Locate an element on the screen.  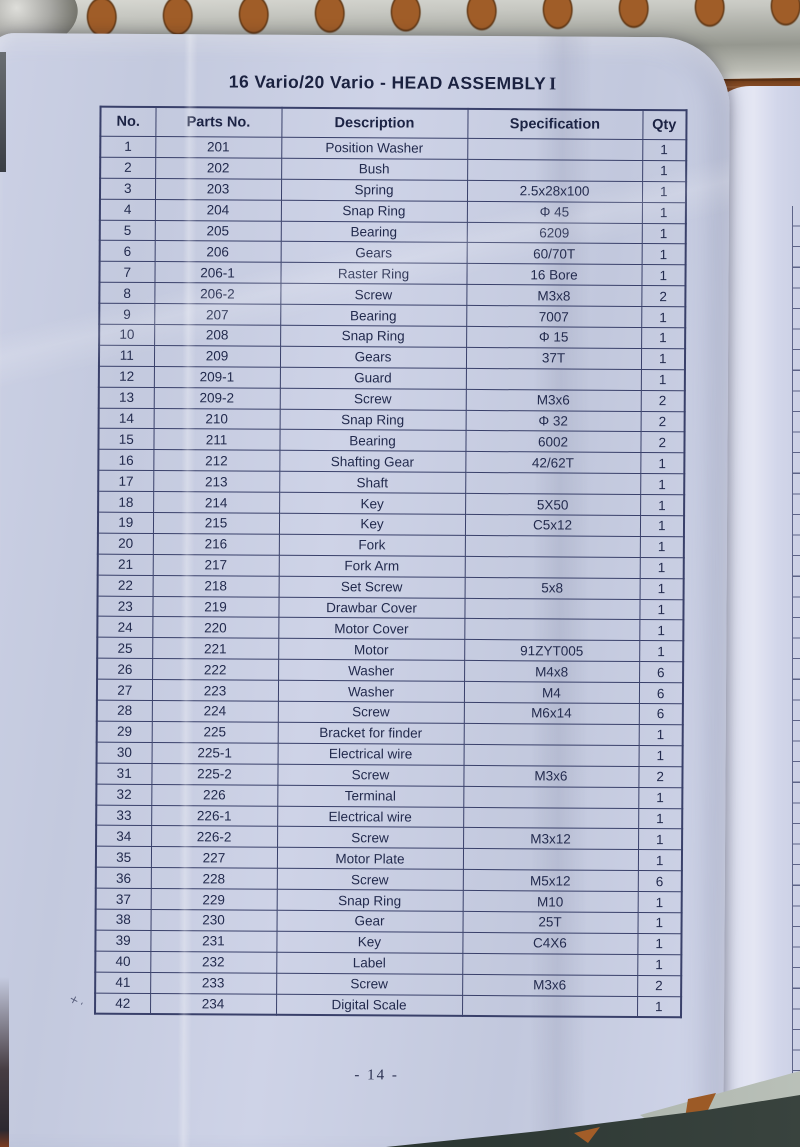
page-title-text: 16 Vario/20 Vario - HEAD ASSEMBLY is located at coordinates (387, 82).